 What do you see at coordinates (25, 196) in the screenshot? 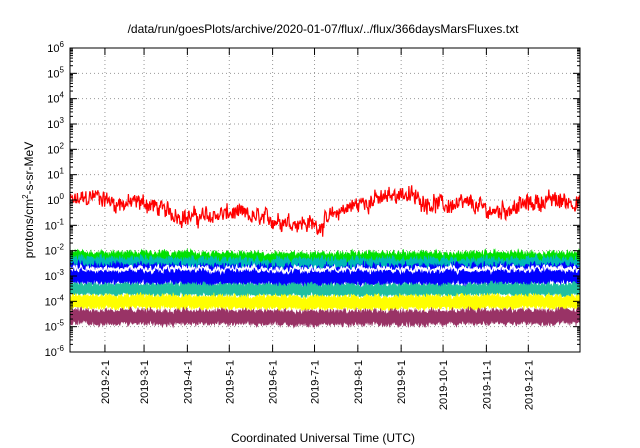
I see `y-axis-title-sup: 2` at bounding box center [25, 196].